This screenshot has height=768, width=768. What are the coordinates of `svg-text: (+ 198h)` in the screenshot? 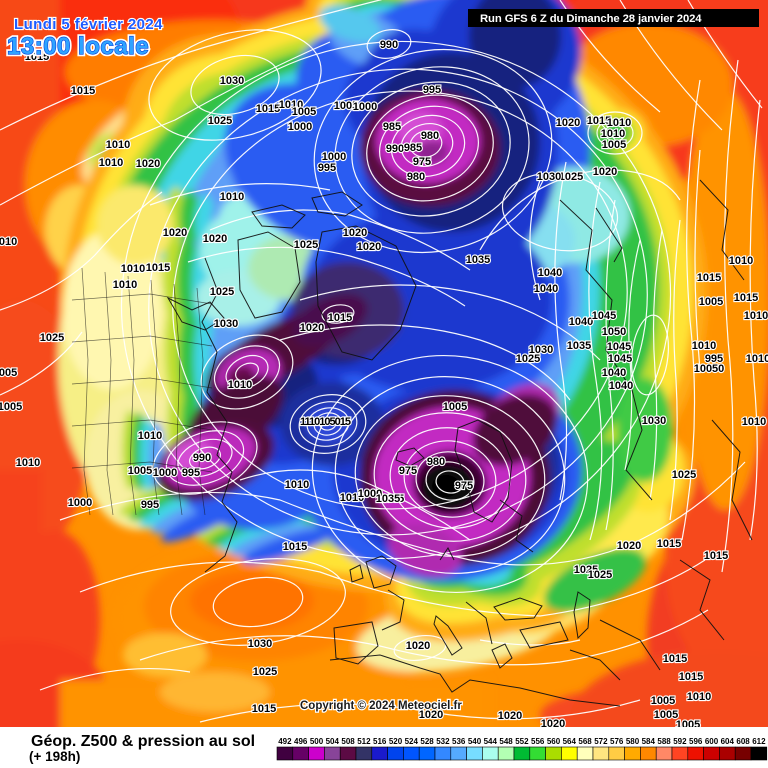 It's located at (54, 756).